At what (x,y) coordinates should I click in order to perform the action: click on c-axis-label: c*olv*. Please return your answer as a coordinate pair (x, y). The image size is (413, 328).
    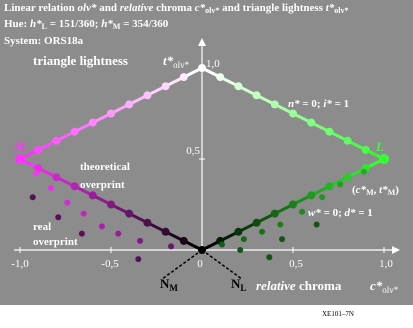
    Looking at the image, I should click on (384, 286).